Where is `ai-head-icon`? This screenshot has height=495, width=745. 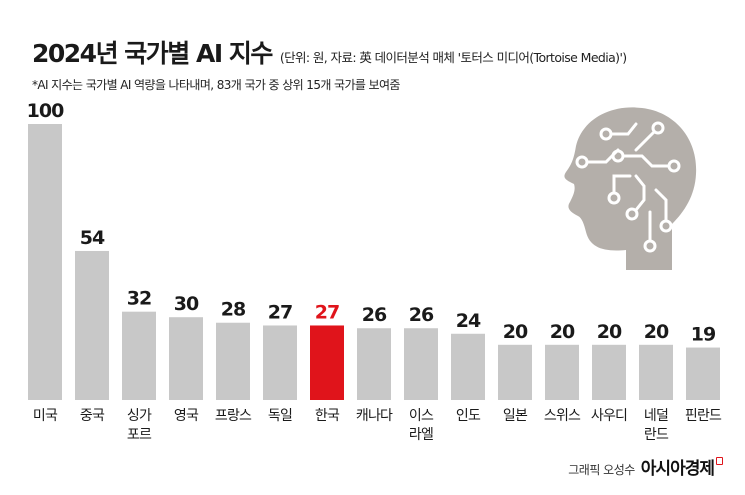
ai-head-icon is located at coordinates (630, 188).